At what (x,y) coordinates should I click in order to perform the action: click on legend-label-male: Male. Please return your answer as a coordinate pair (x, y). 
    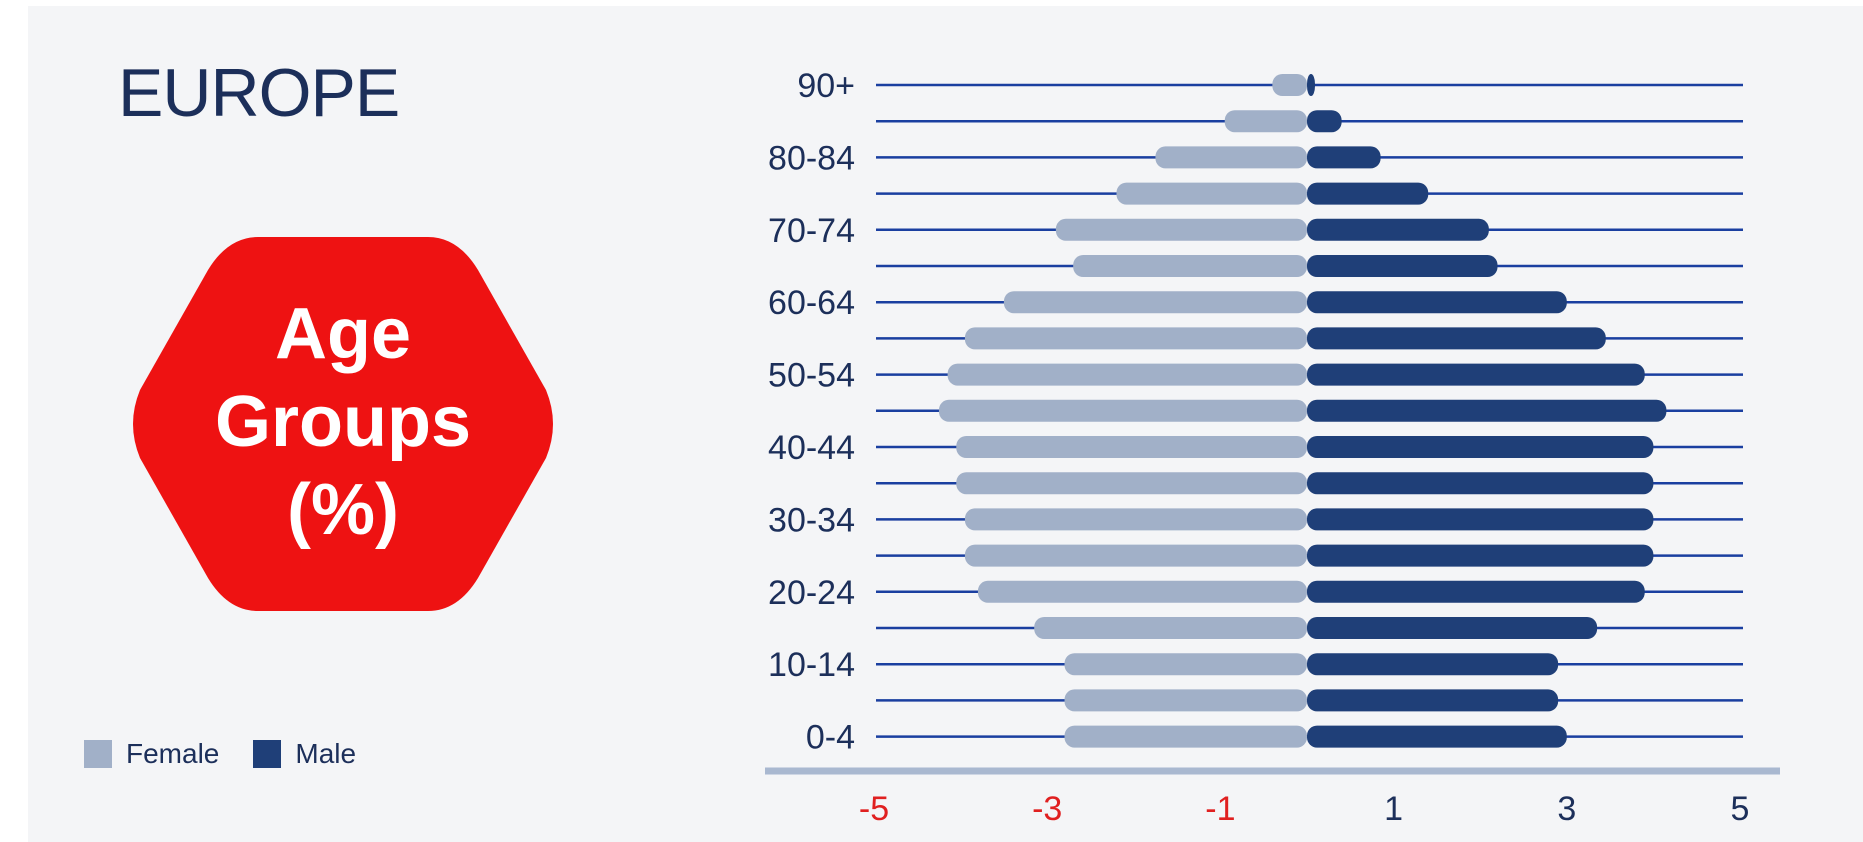
    Looking at the image, I should click on (326, 753).